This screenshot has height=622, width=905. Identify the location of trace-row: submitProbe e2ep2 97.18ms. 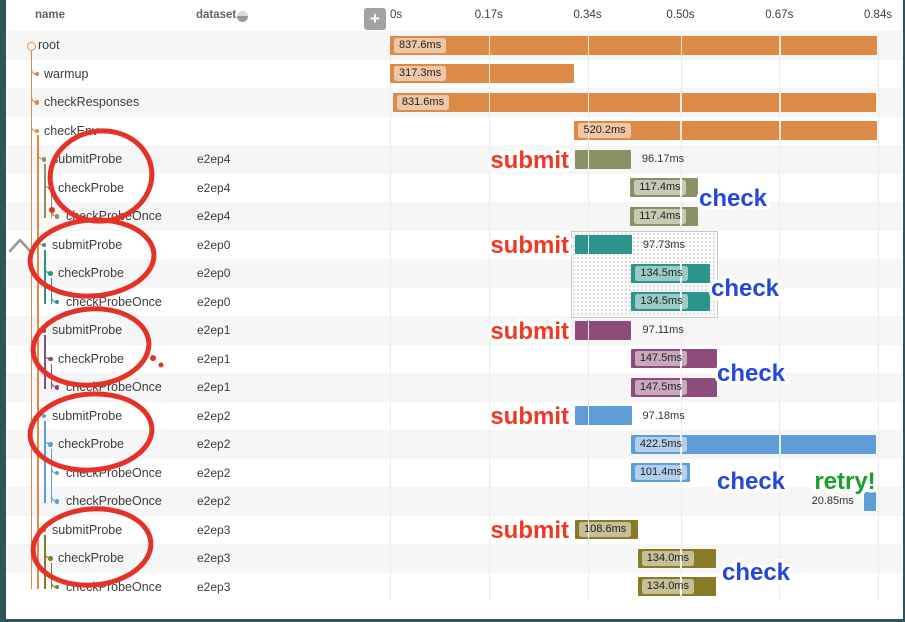
(452, 416).